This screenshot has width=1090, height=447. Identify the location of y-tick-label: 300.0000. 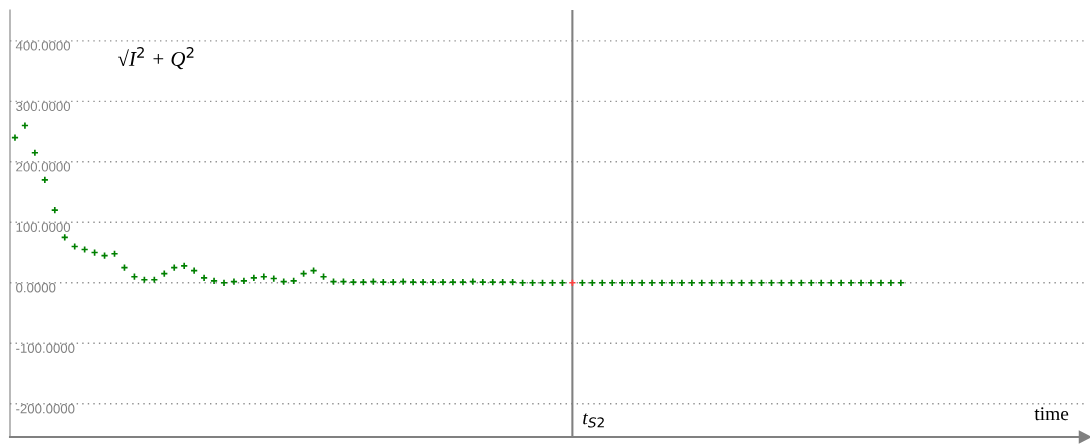
(43, 106).